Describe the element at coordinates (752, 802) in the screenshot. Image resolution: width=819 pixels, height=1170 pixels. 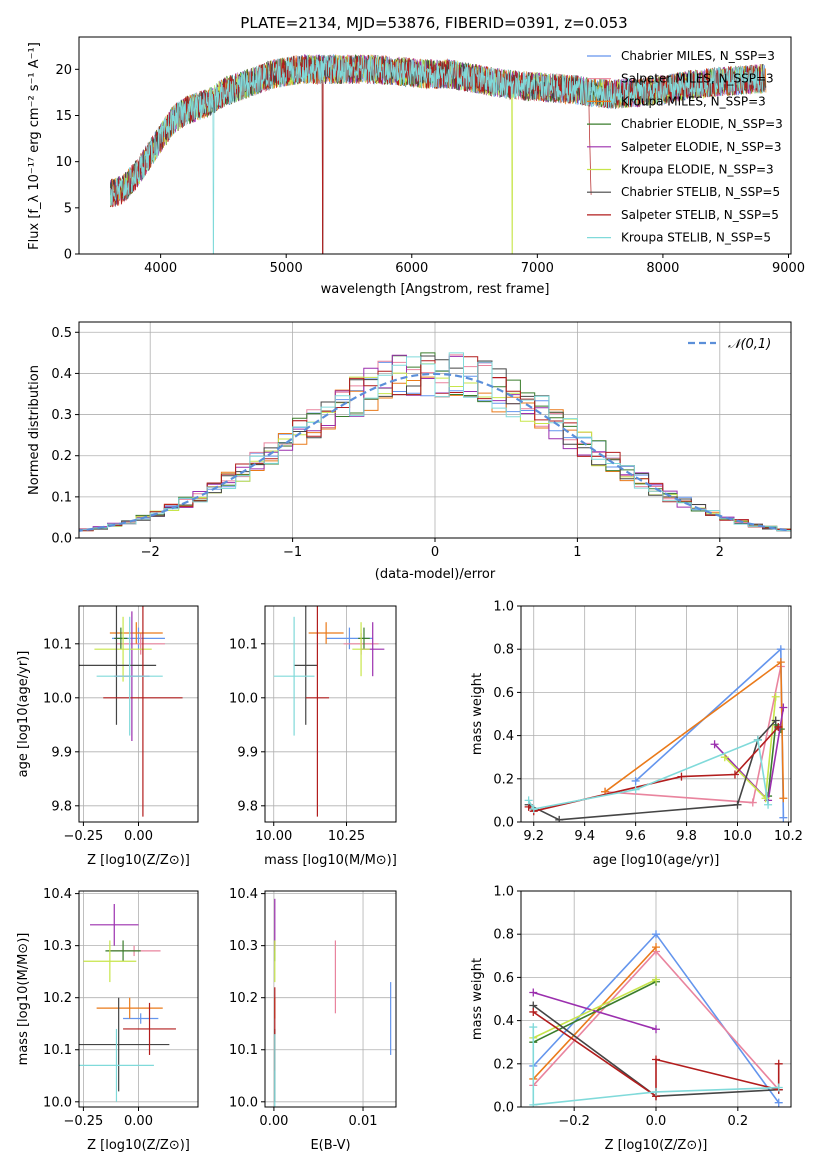
I see `weight-marker-salpeter_miles` at that location.